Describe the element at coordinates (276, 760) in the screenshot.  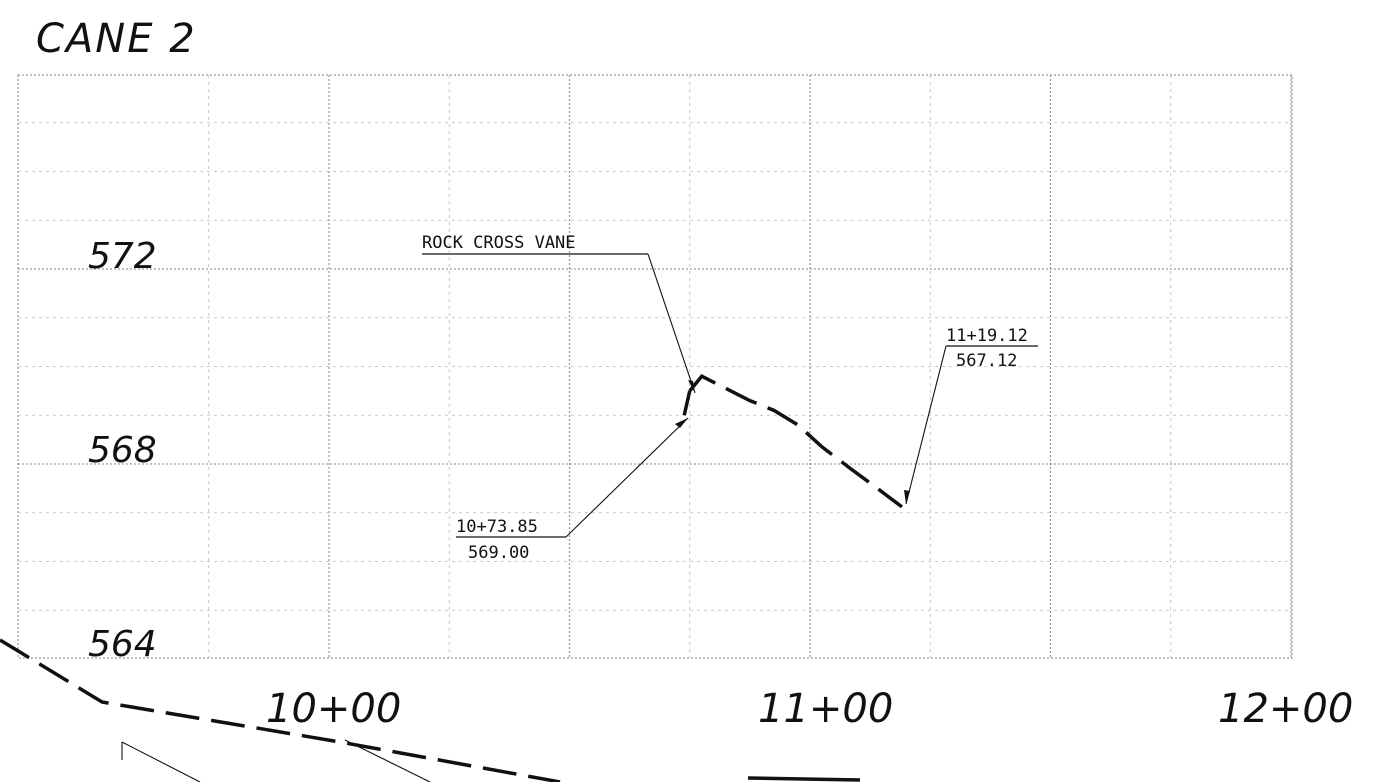
I see `lower-leader-line` at that location.